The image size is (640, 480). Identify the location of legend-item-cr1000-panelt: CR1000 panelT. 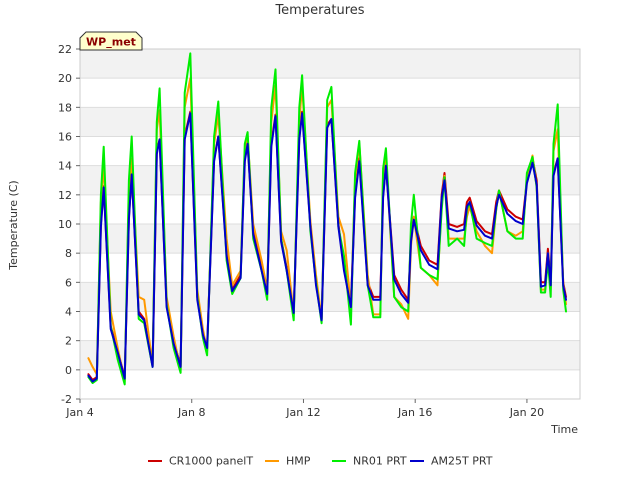
(200, 461).